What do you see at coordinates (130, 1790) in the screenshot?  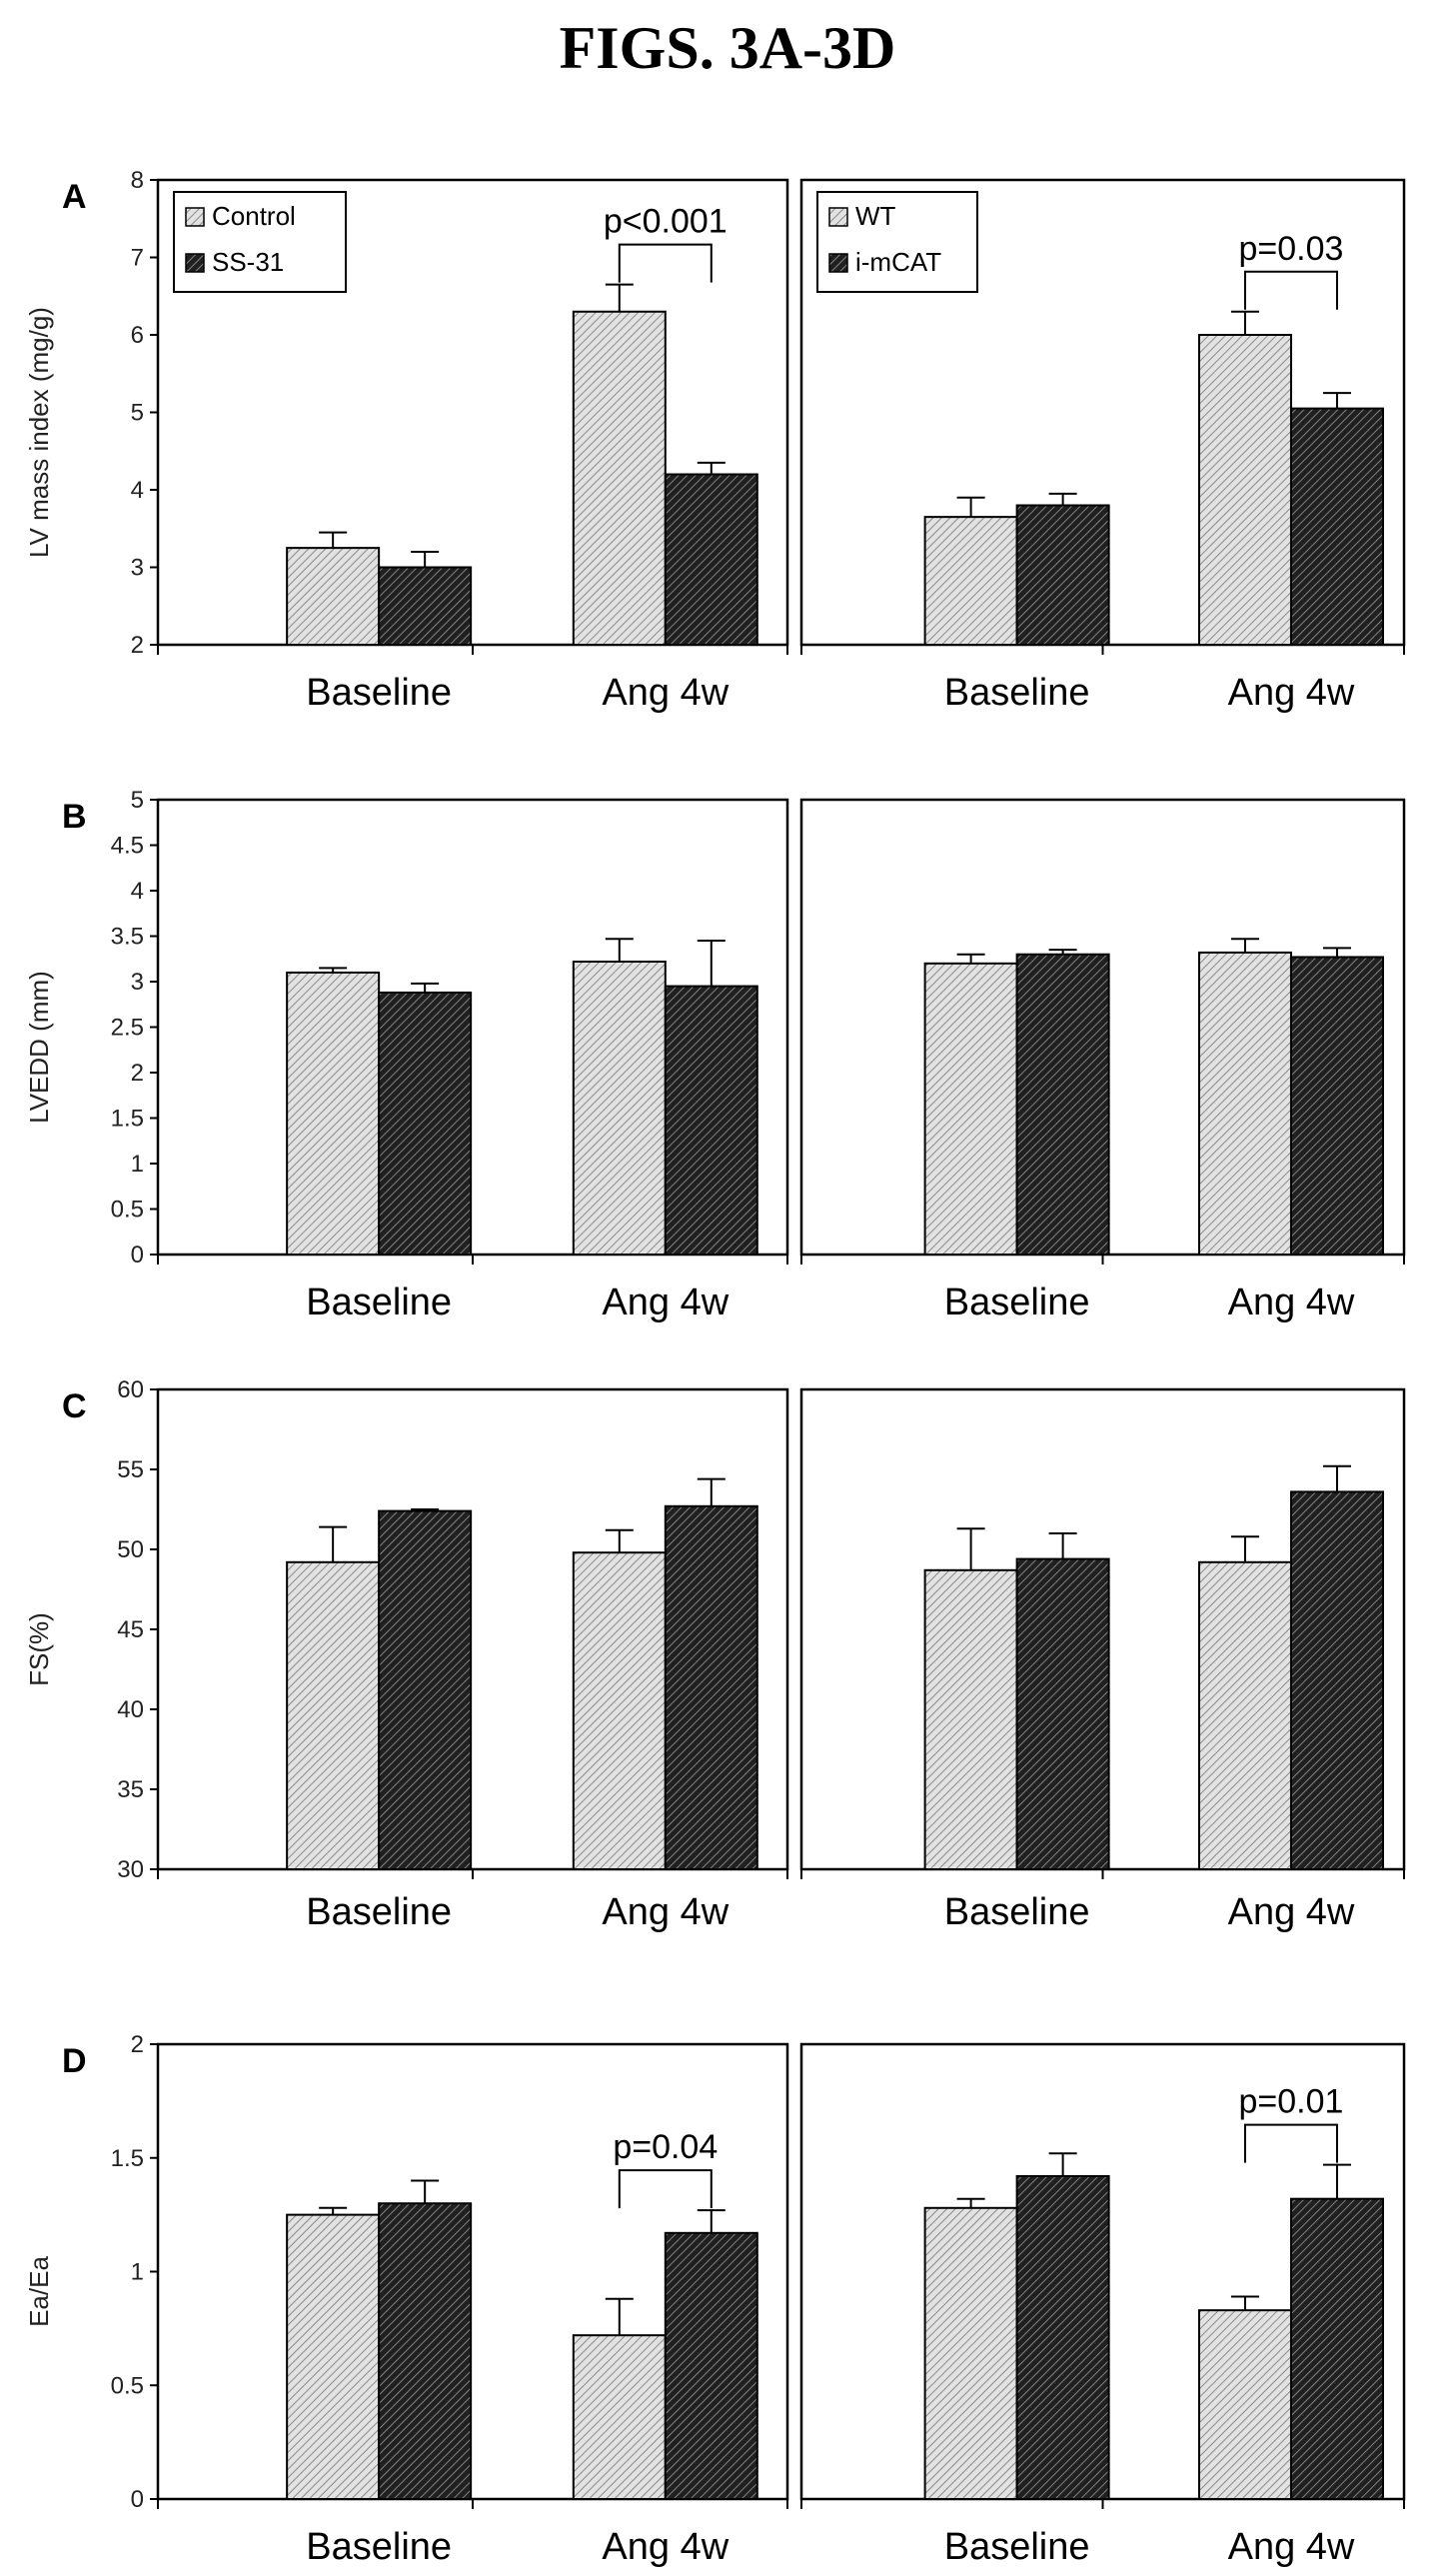 I see `y-tick-label: 35` at bounding box center [130, 1790].